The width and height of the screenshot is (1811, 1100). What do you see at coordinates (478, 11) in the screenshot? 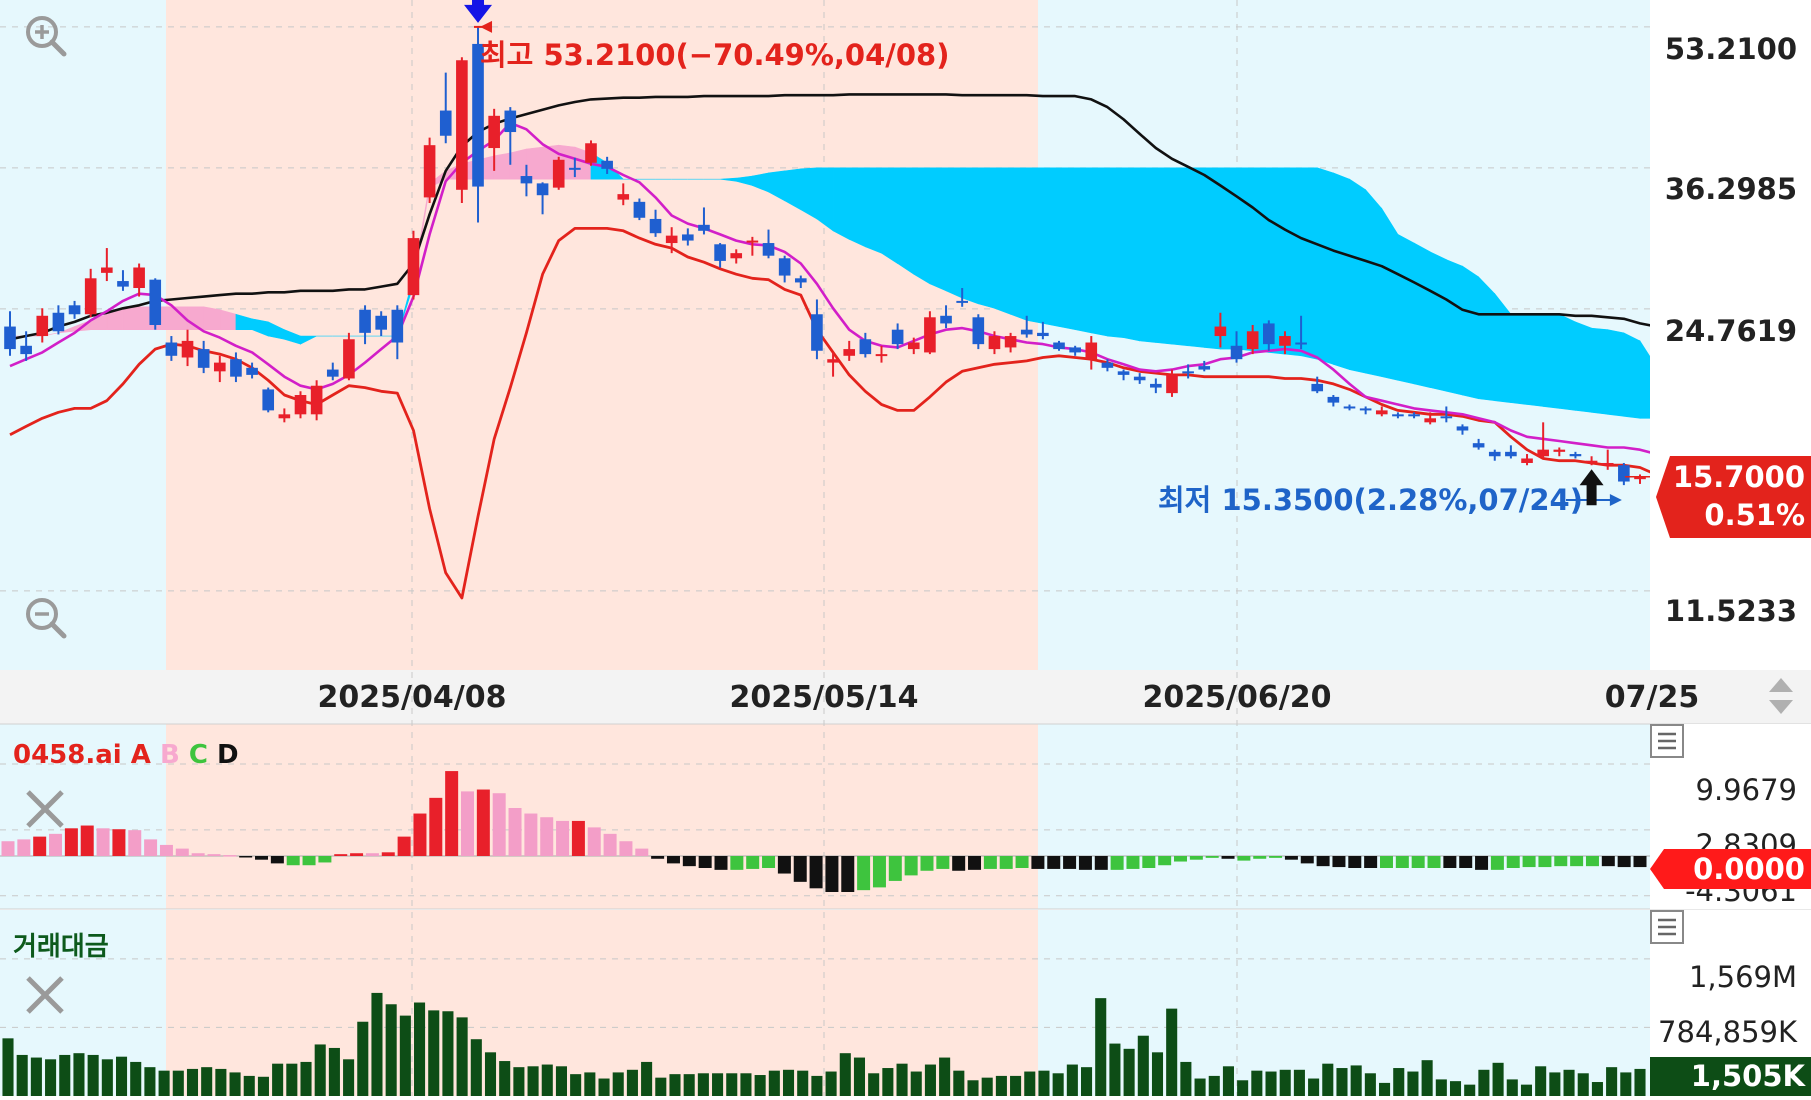
I see `high-down-arrow-icon` at bounding box center [478, 11].